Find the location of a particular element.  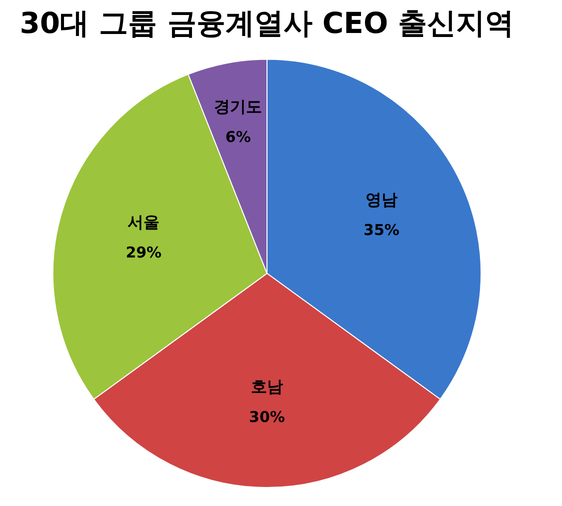

slice-label: 경기도 is located at coordinates (238, 106).